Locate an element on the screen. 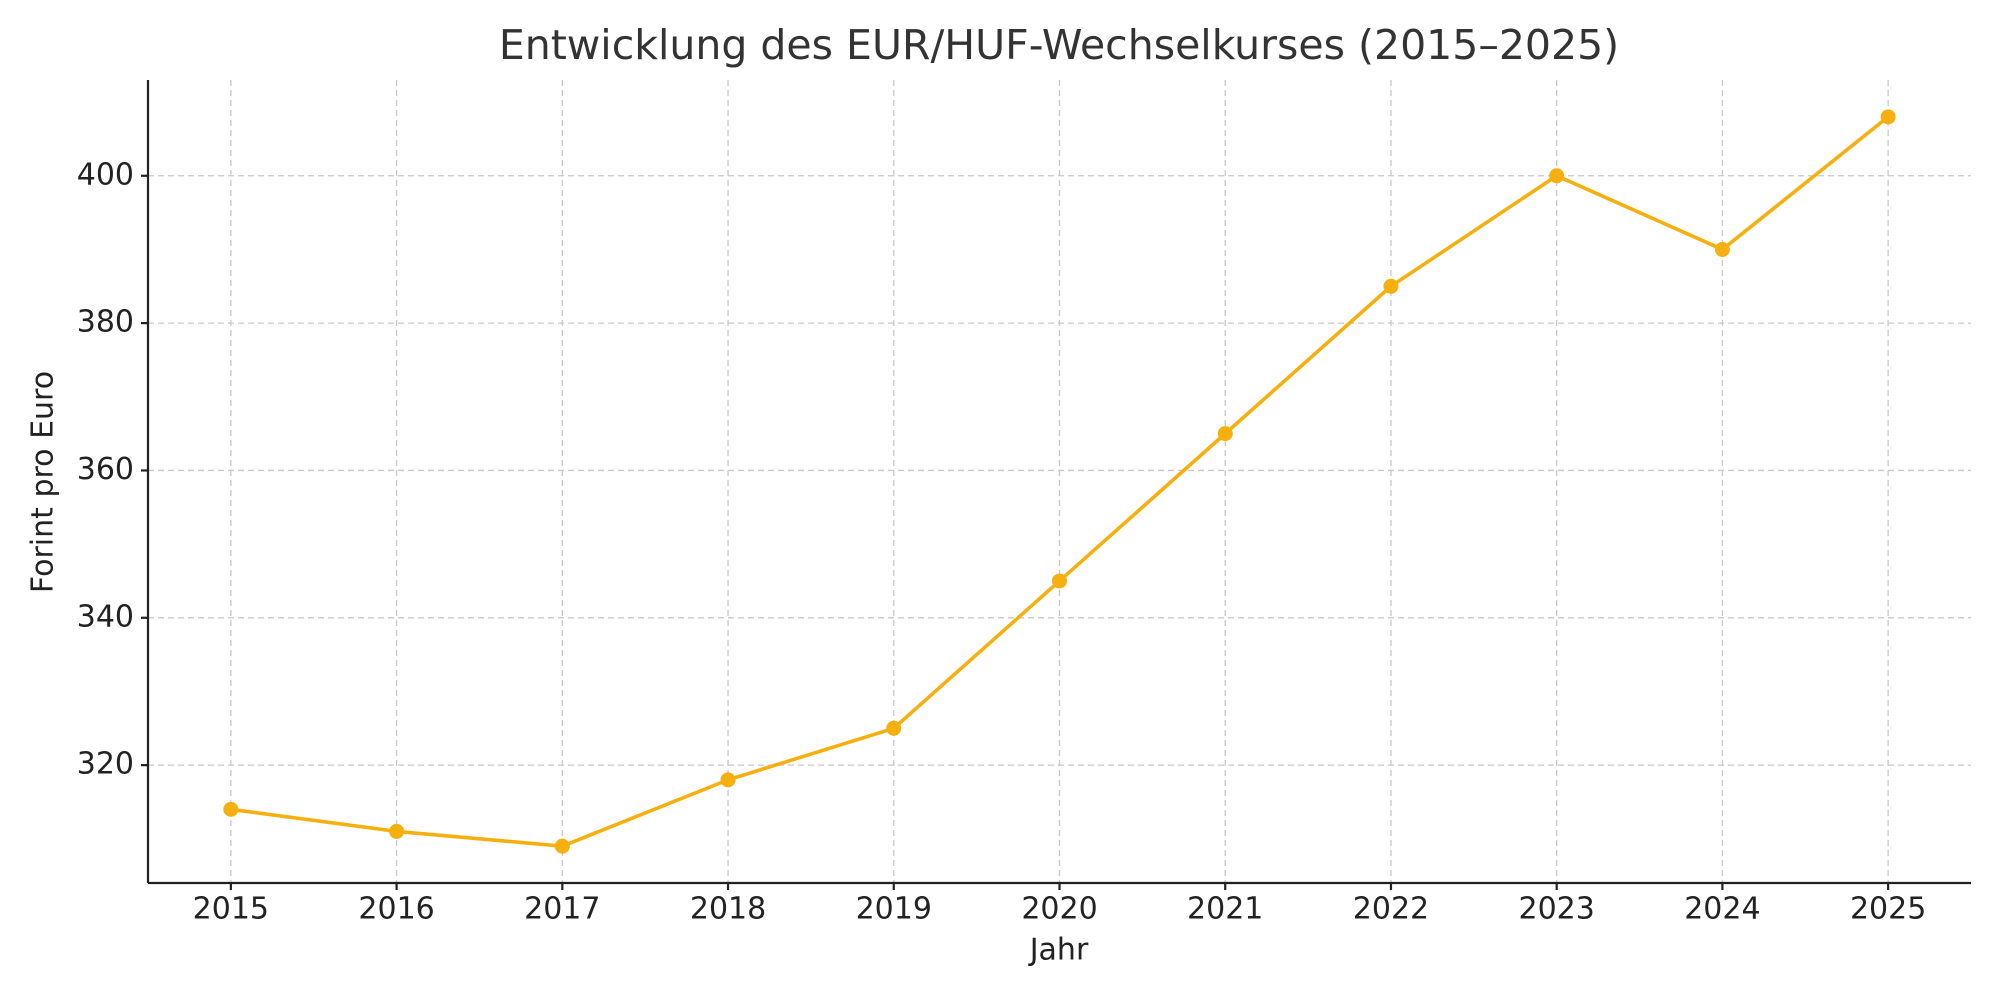 The image size is (2000, 1000). x-tick-label: 2016 is located at coordinates (396, 909).